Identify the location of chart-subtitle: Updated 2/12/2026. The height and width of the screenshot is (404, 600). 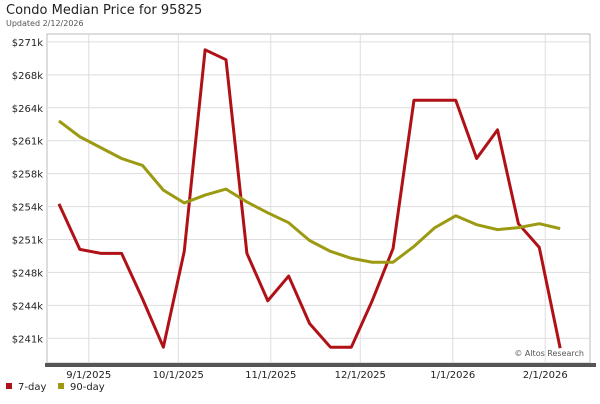
(45, 23).